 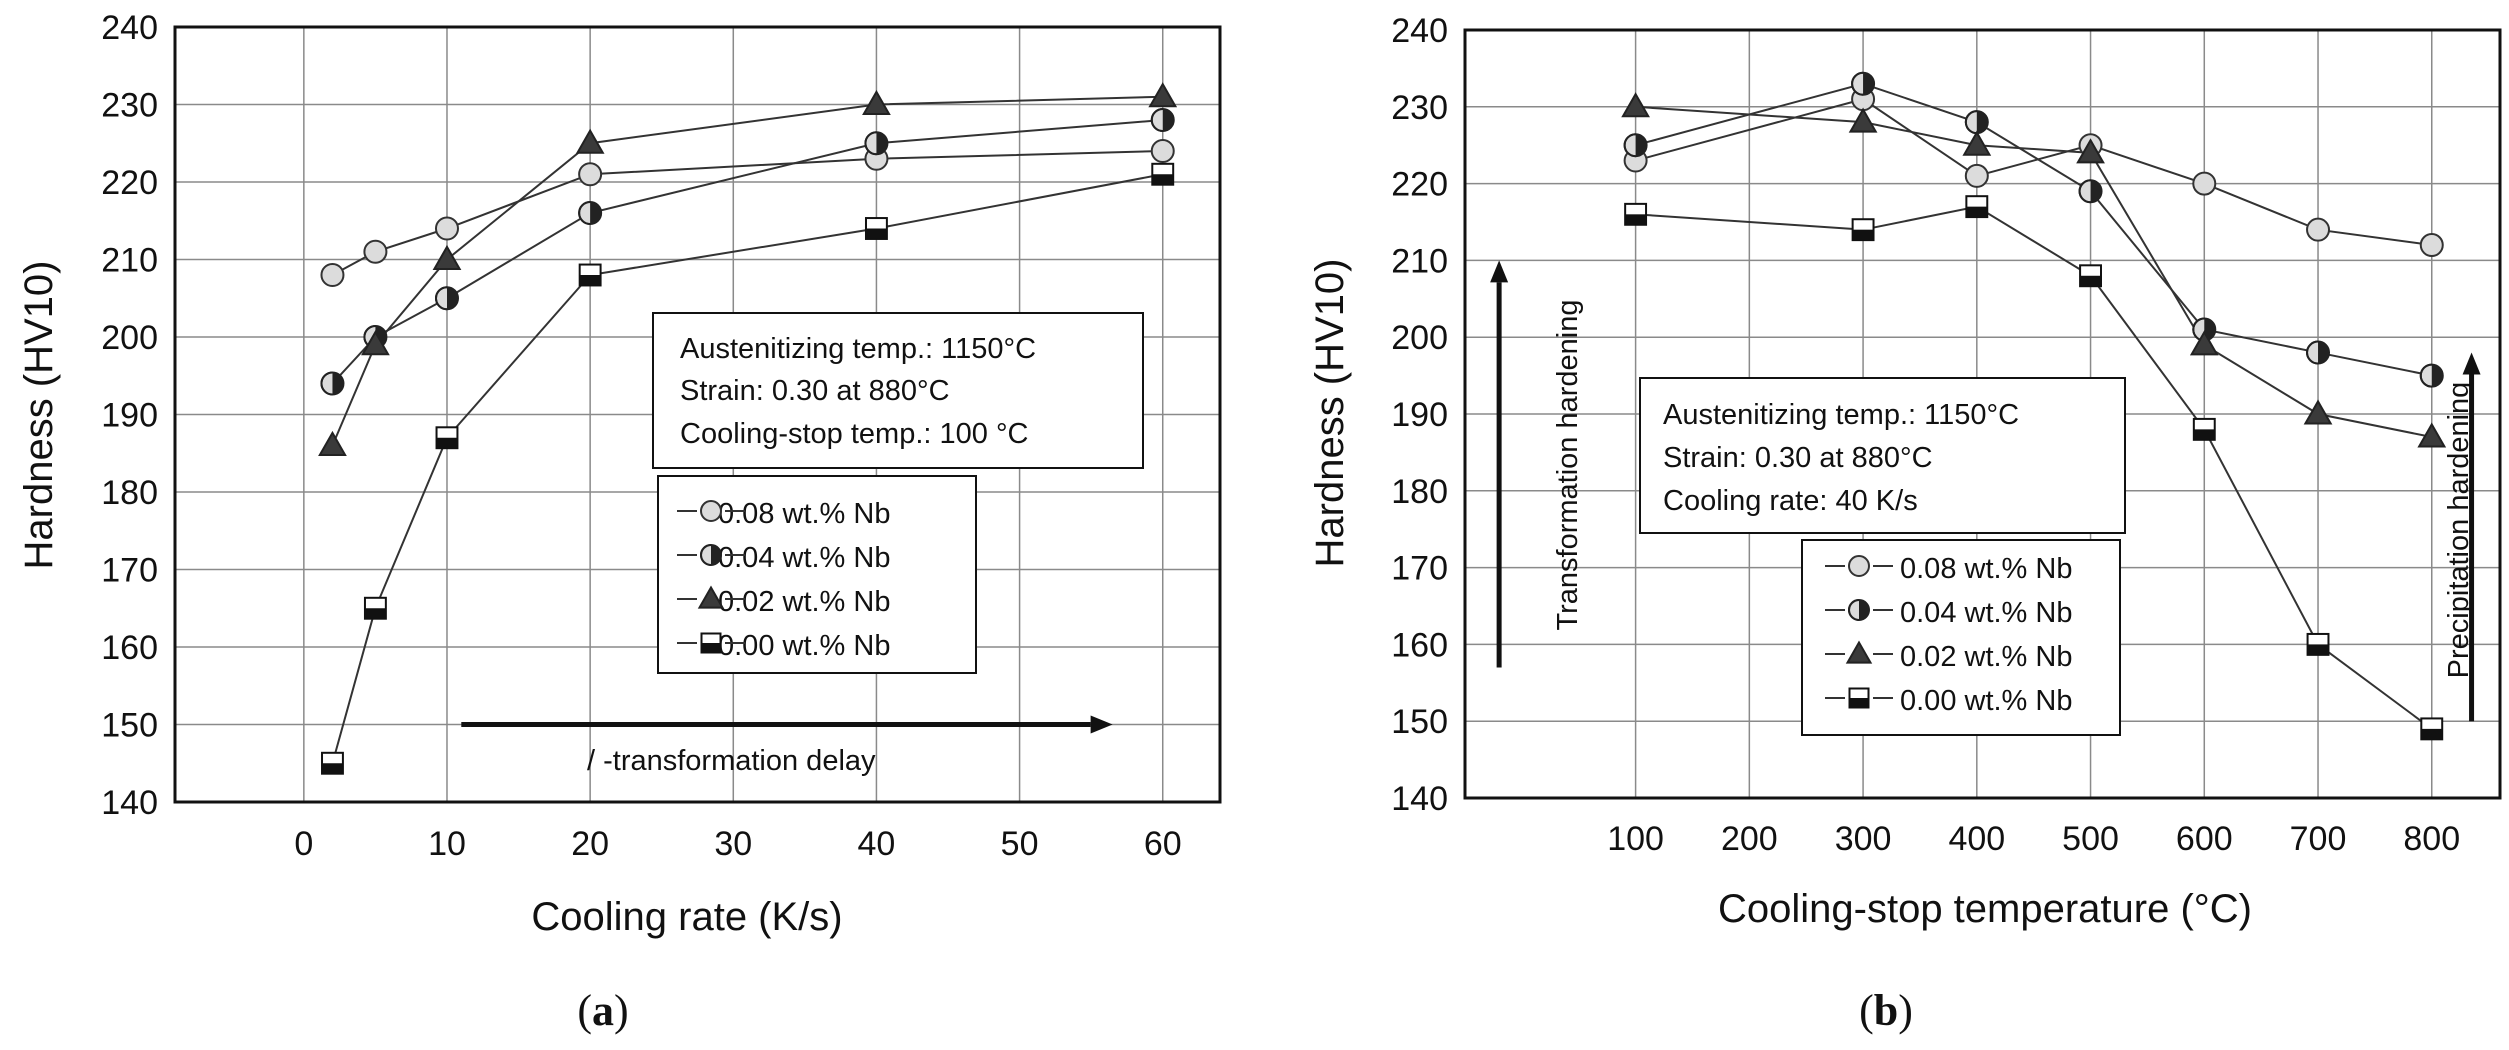 I want to click on panel-b-y-tick-190: 190, so click(x=1419, y=415).